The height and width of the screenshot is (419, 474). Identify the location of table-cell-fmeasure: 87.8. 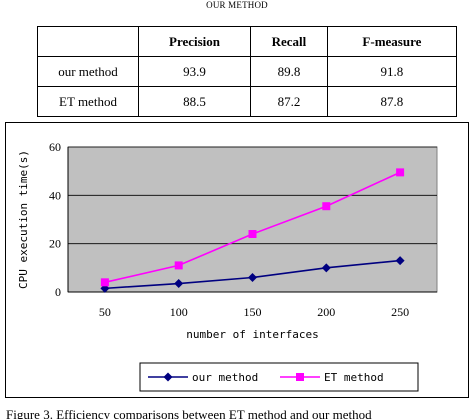
(392, 101).